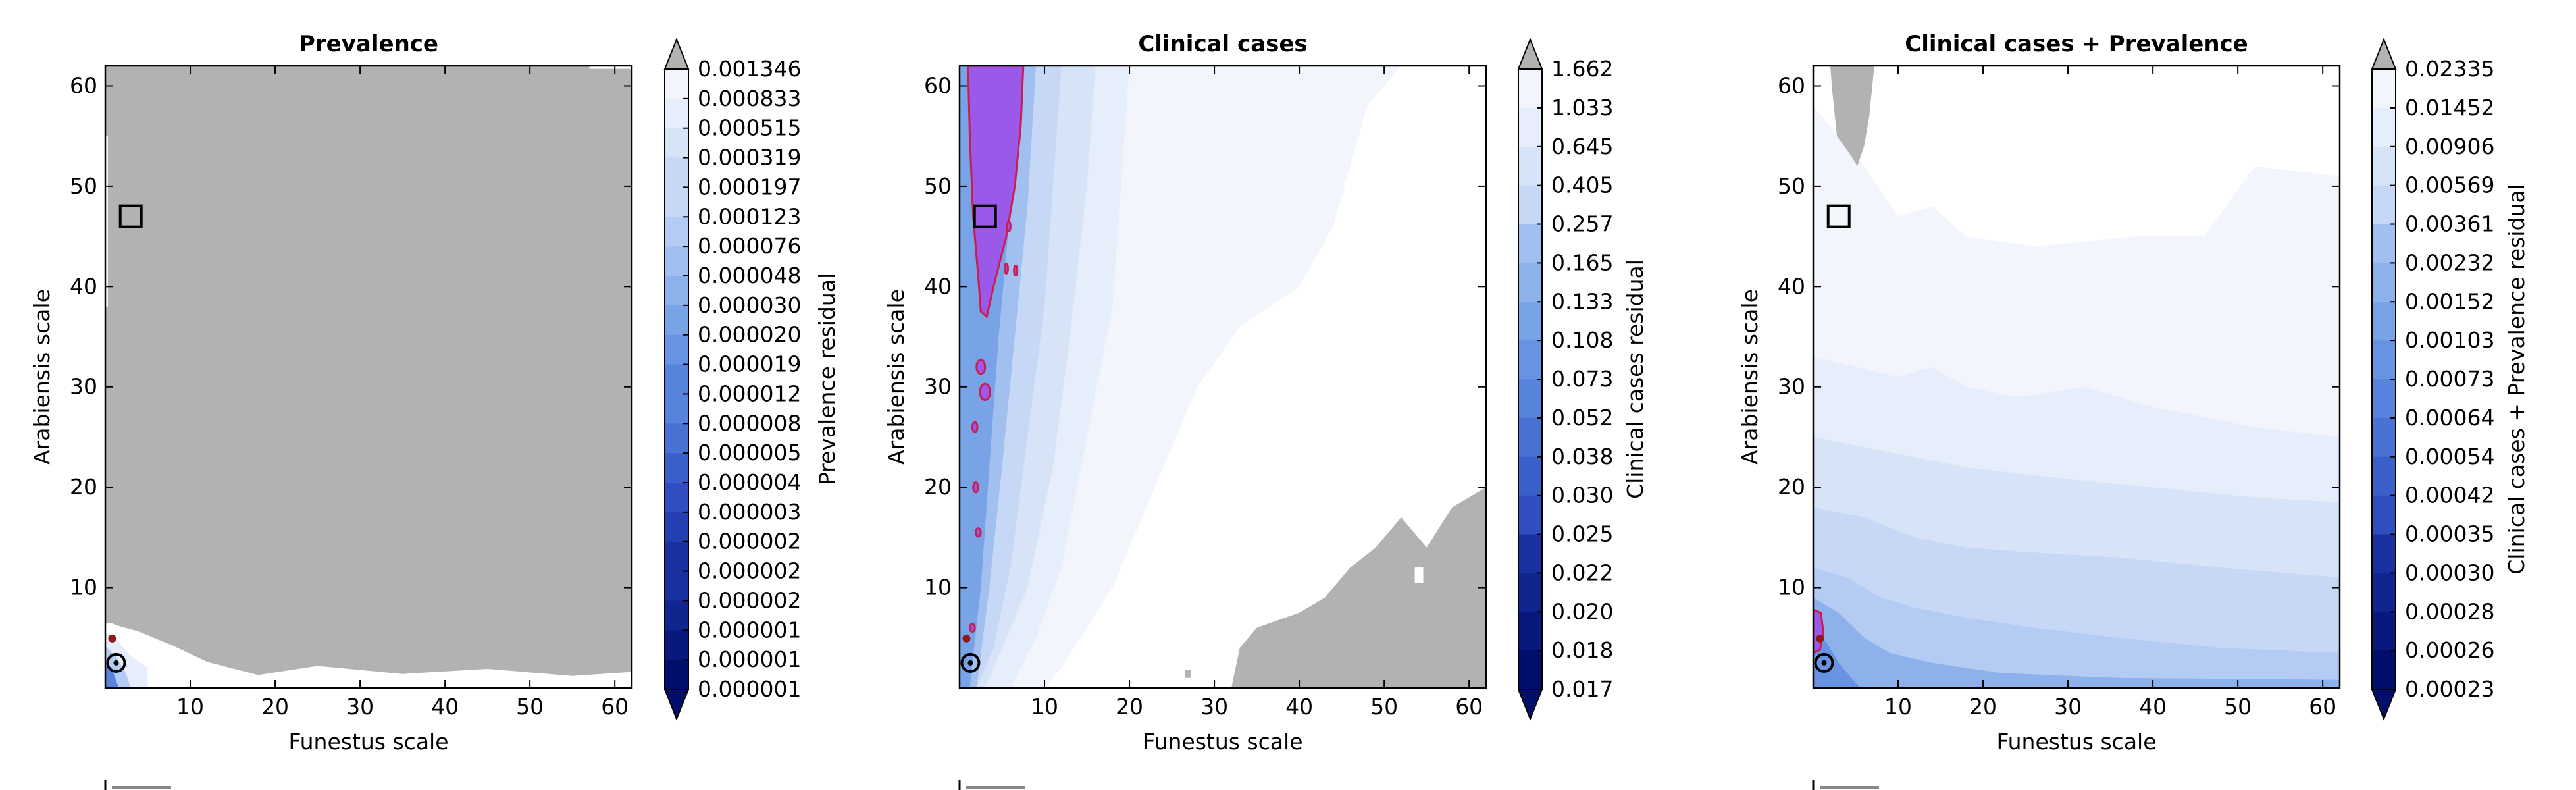 Image resolution: width=2576 pixels, height=790 pixels. I want to click on x-tick-label: 50, so click(530, 707).